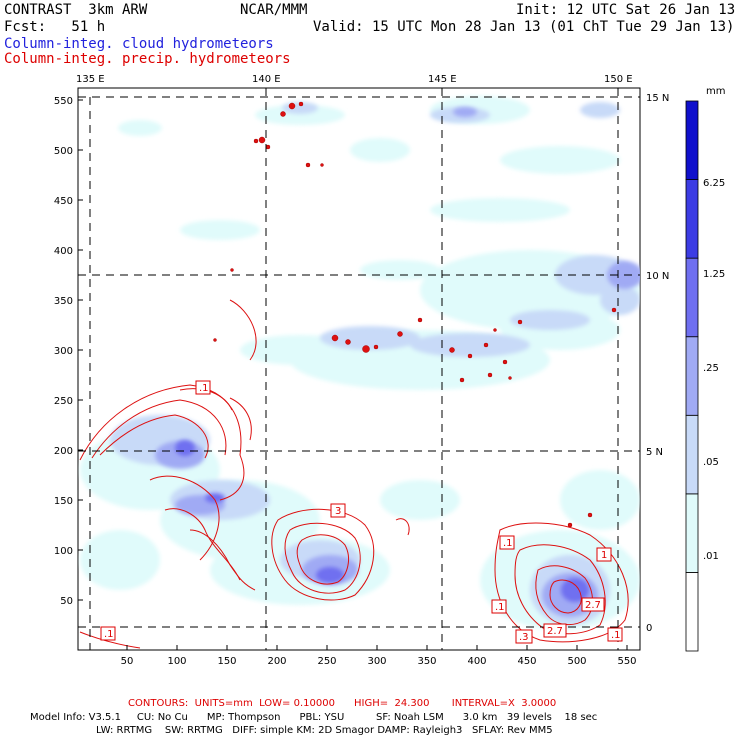 This screenshot has width=740, height=740. I want to click on y-tick-label: 400, so click(63, 251).